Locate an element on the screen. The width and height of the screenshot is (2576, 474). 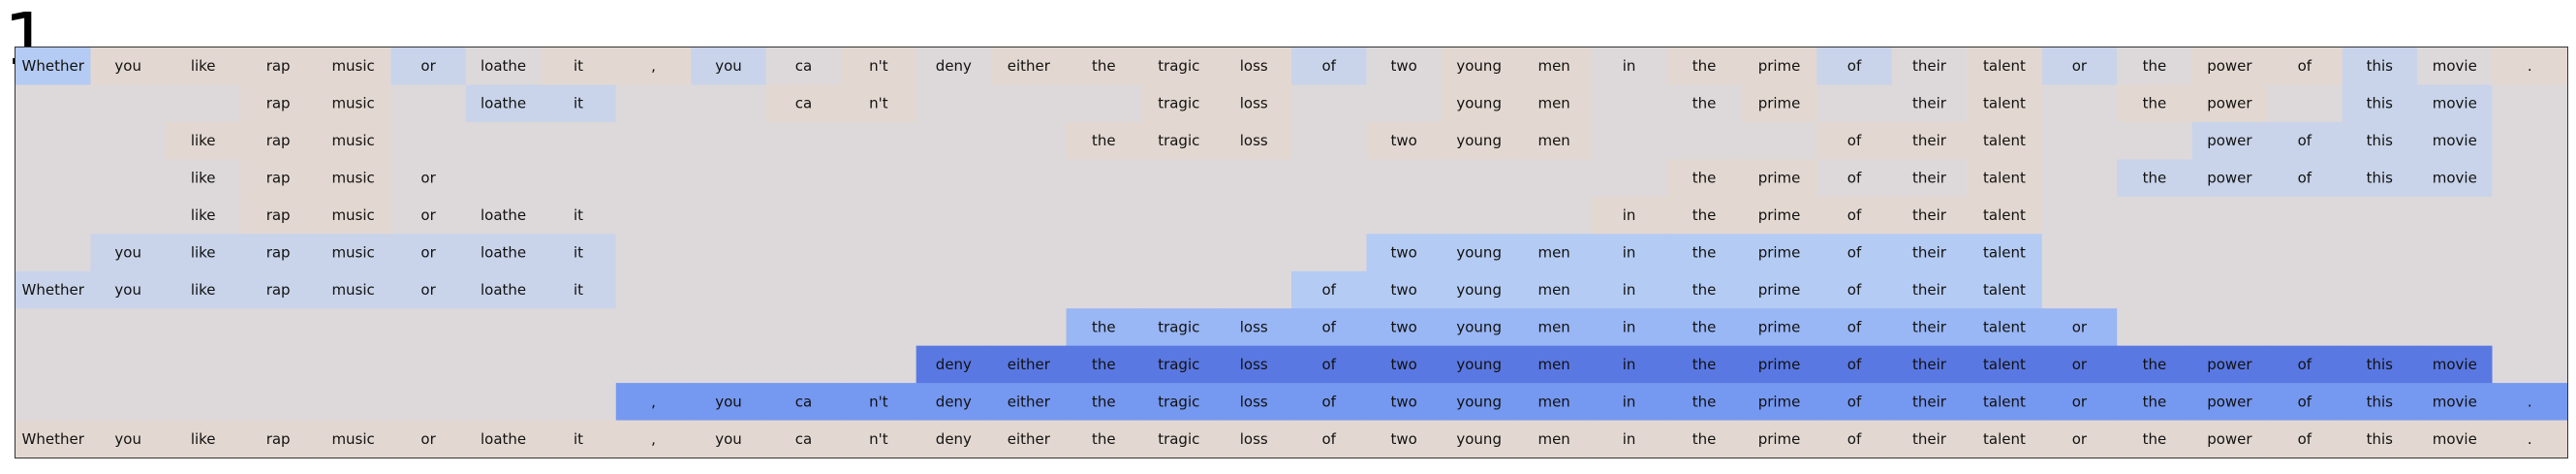
token-label: loss is located at coordinates (1254, 326).